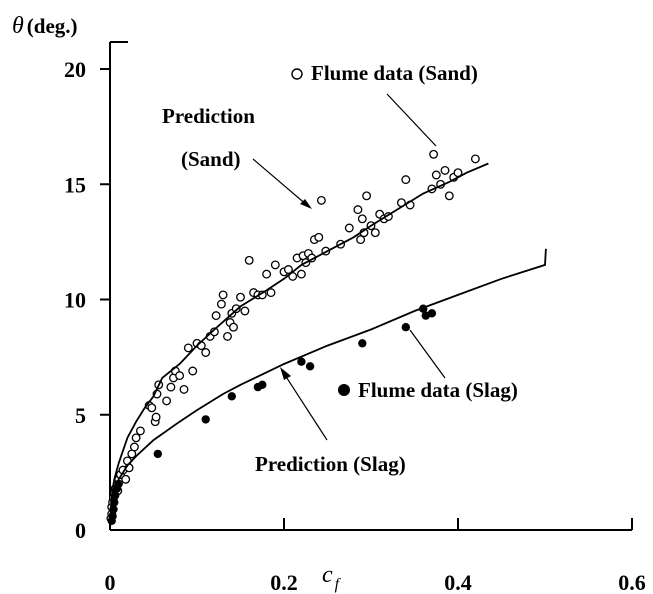 This screenshot has height=594, width=653. I want to click on y-axis-symbol: θ, so click(18, 26).